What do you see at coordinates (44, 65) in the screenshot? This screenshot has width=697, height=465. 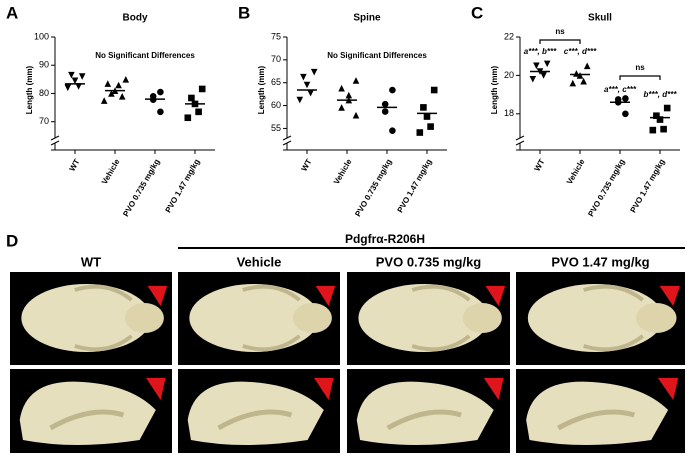 I see `y-tick-label: 90` at bounding box center [44, 65].